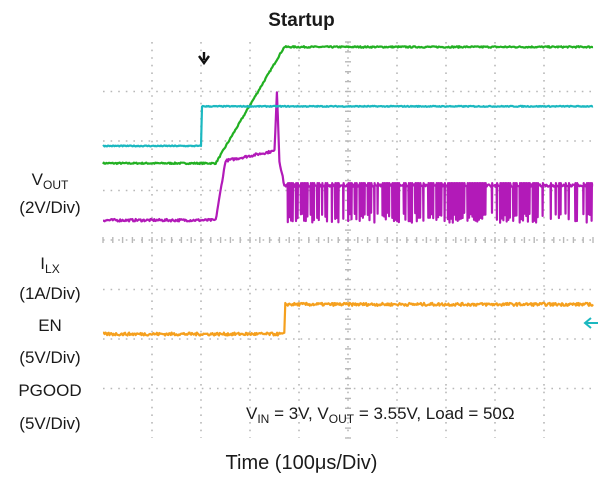 The height and width of the screenshot is (488, 603). I want to click on chart-title: Startup, so click(301, 20).